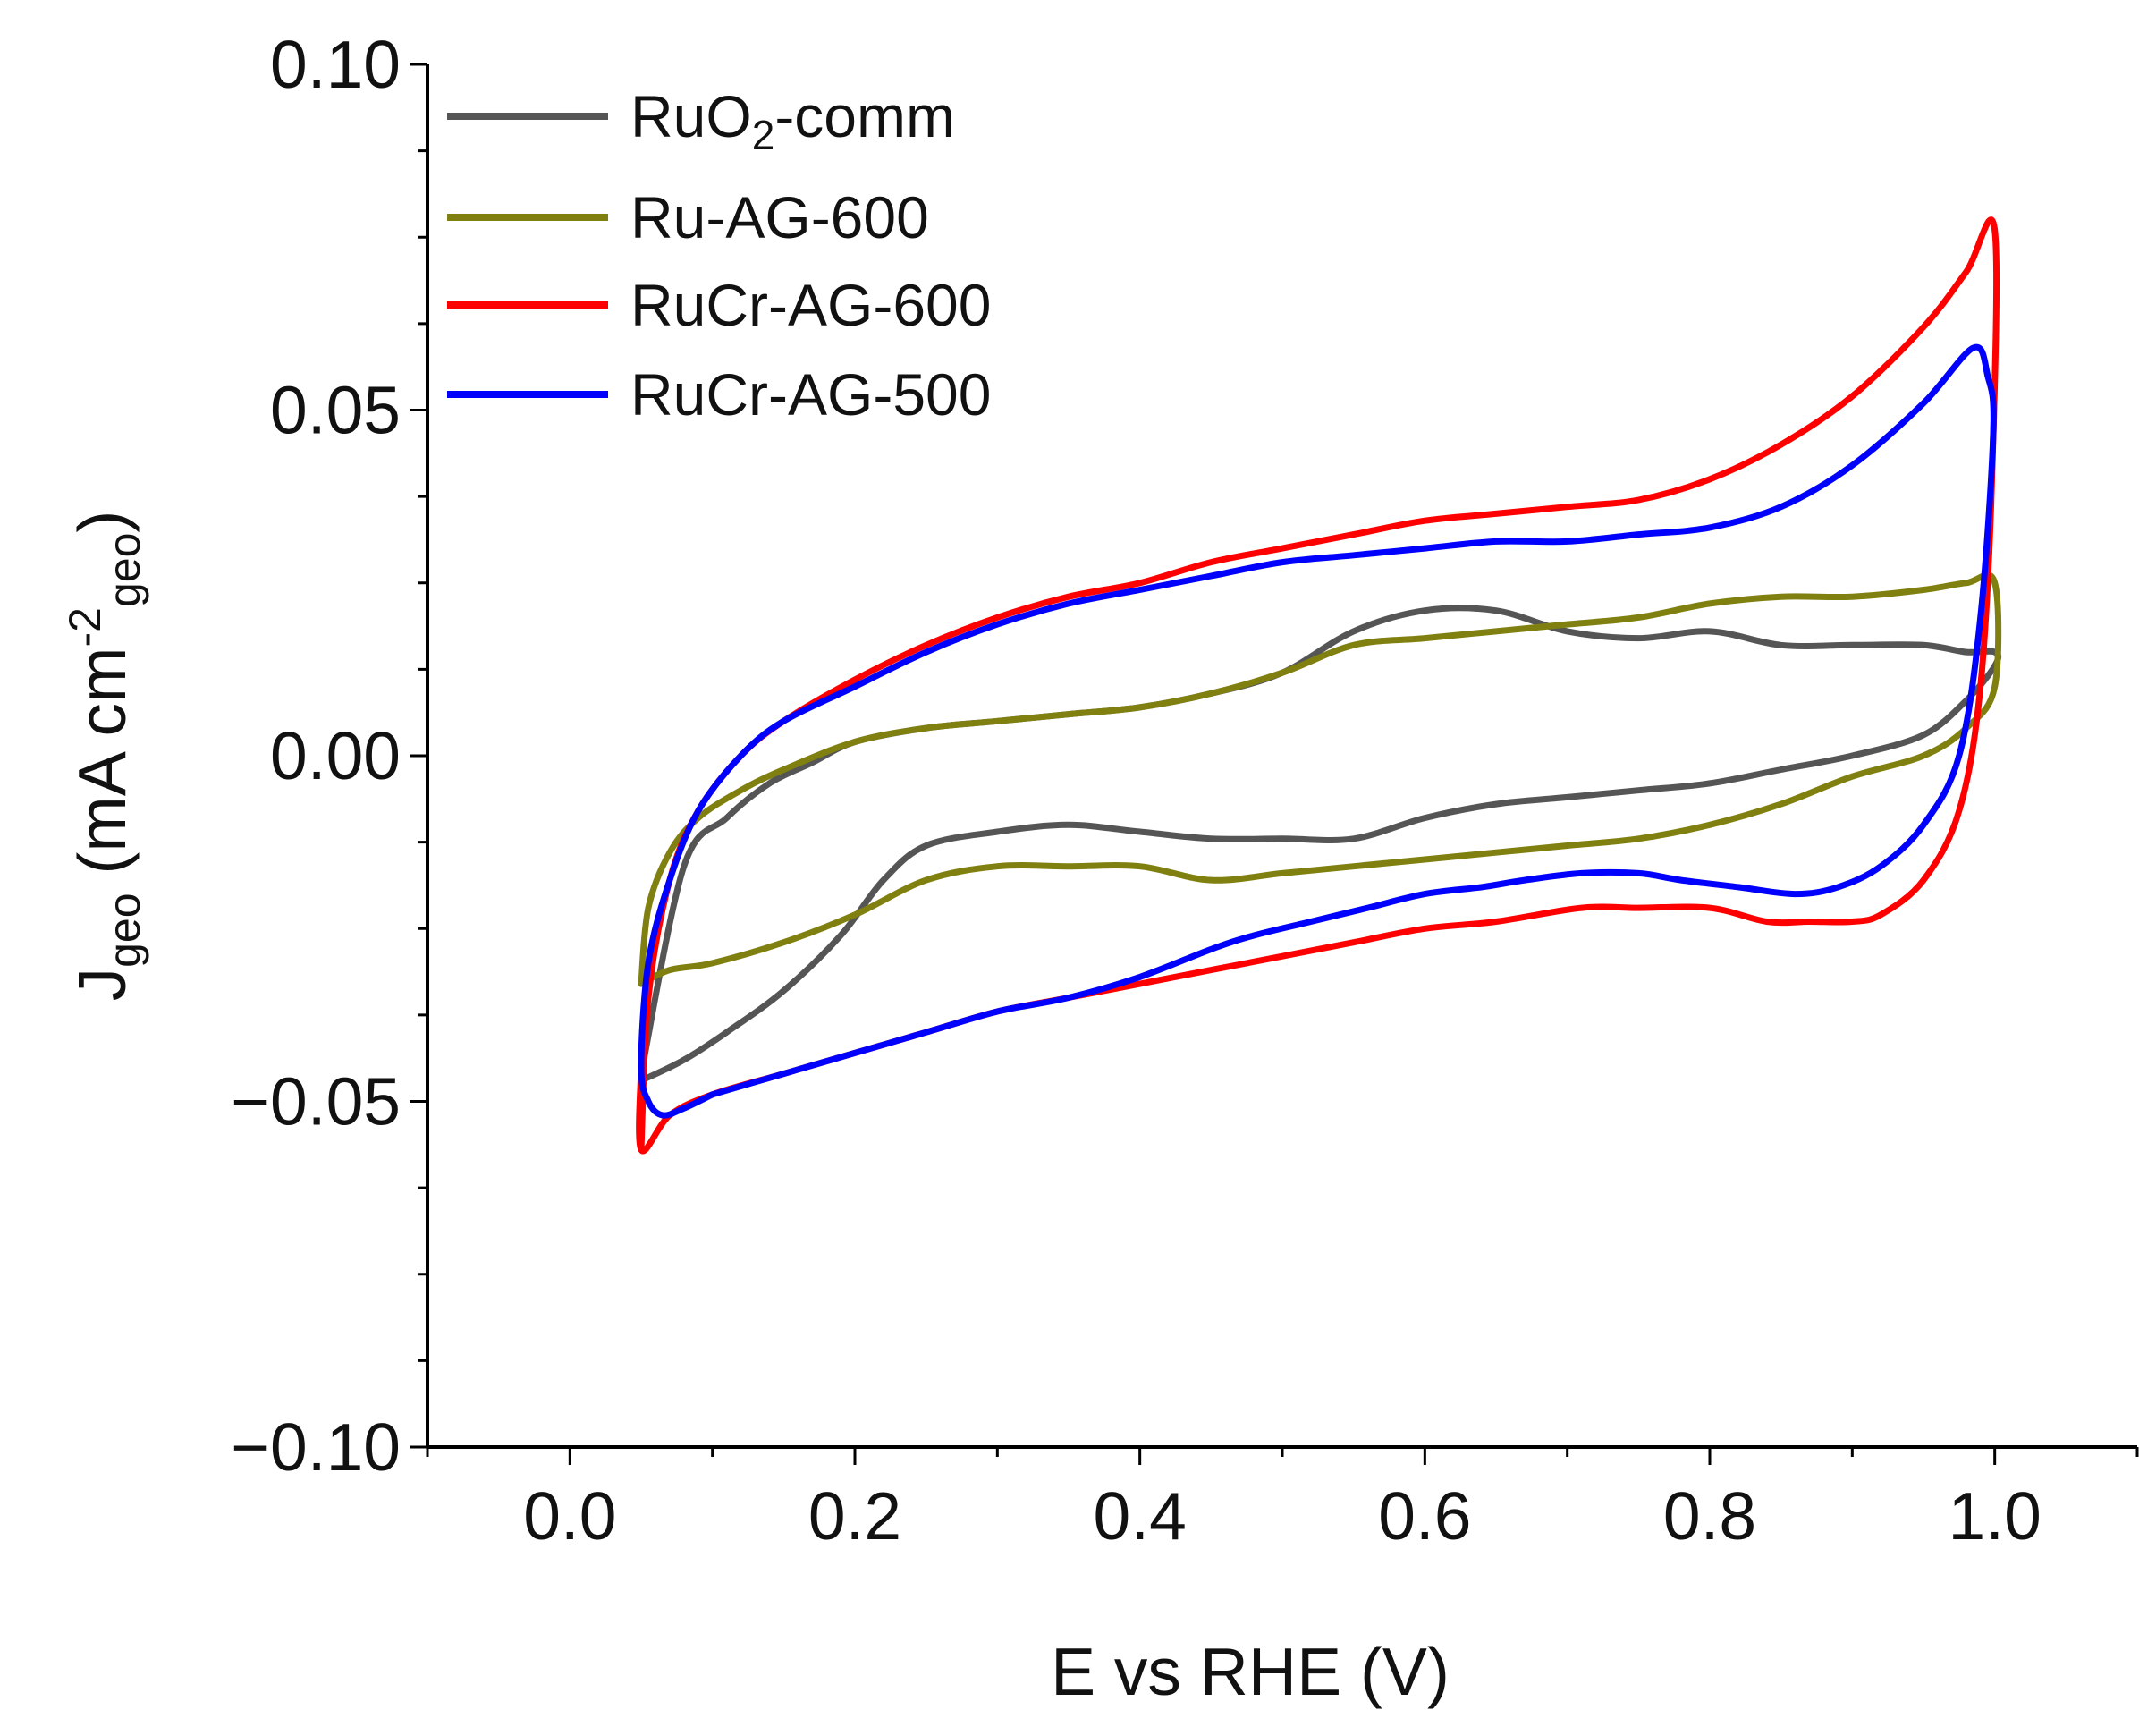 The height and width of the screenshot is (1727, 2156). Describe the element at coordinates (335, 410) in the screenshot. I see `y-tick-label: 0.05` at that location.